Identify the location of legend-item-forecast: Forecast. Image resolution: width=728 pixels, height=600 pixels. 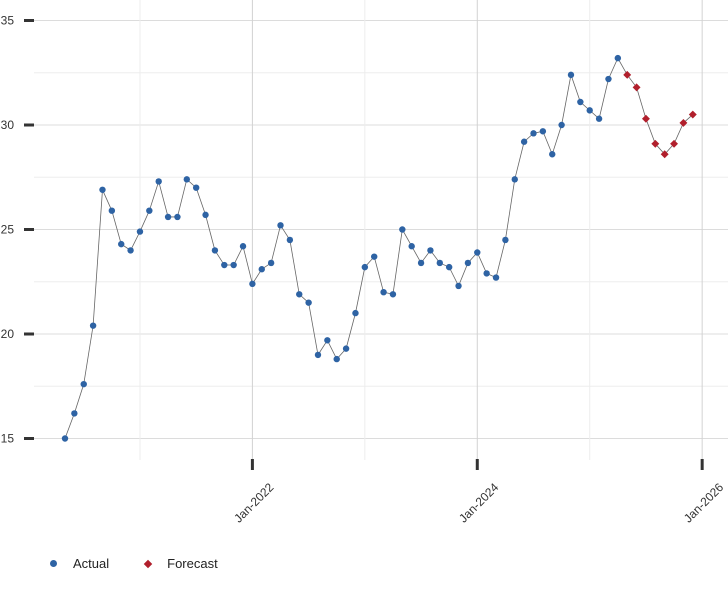
(180, 563).